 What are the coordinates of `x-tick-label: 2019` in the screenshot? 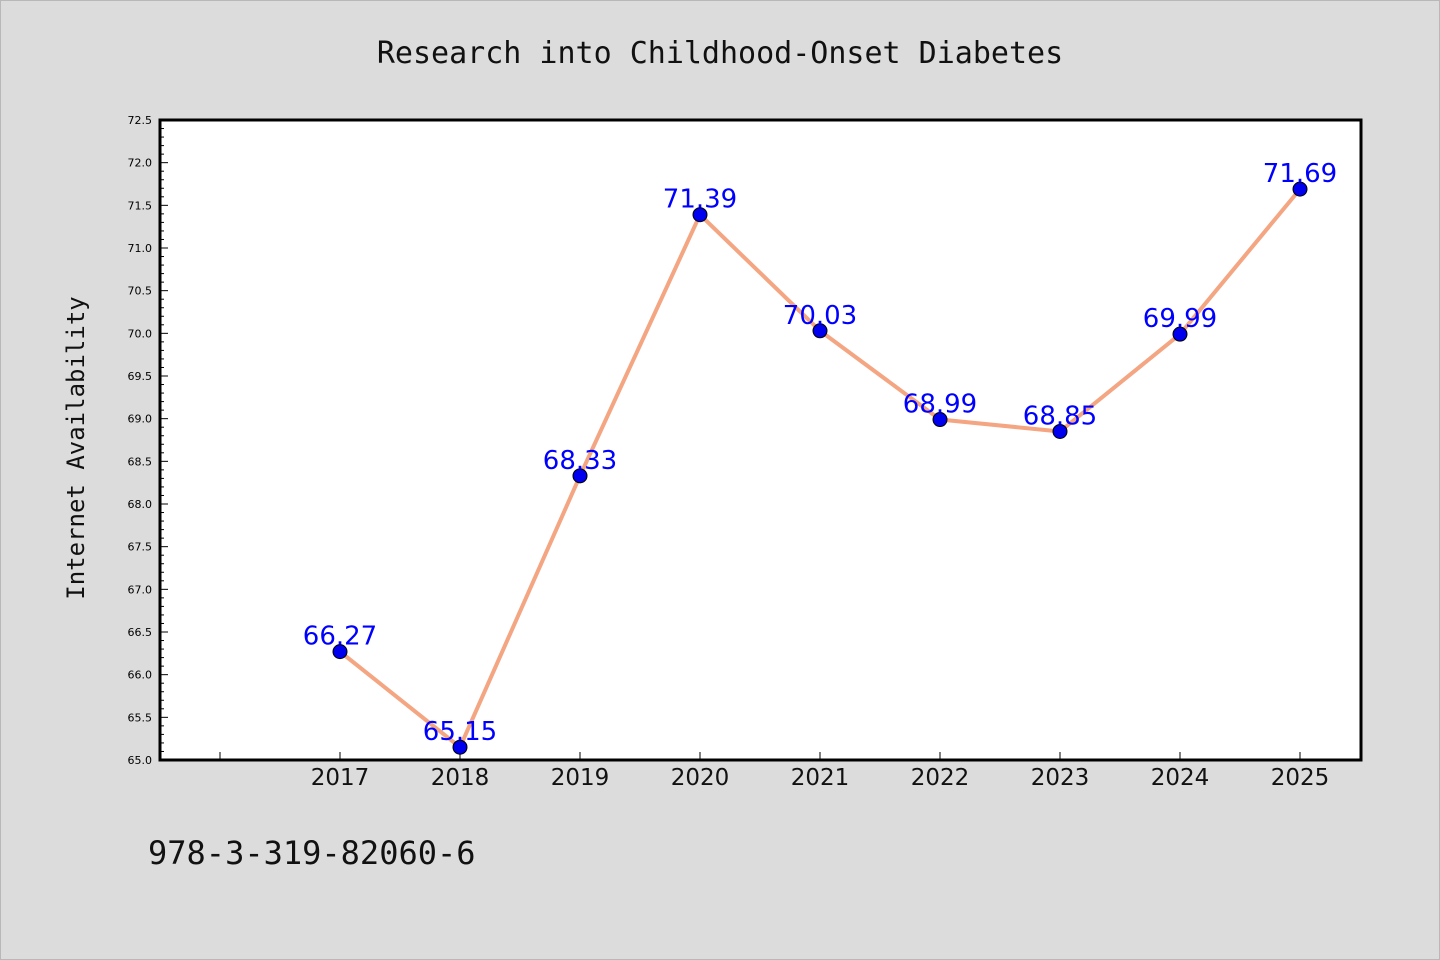 It's located at (580, 778).